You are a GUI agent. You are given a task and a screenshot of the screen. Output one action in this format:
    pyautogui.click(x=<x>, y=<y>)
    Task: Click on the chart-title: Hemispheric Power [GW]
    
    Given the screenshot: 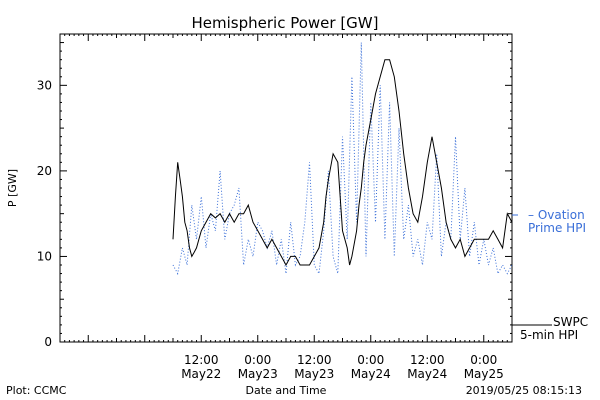 What is the action you would take?
    pyautogui.click(x=285, y=23)
    